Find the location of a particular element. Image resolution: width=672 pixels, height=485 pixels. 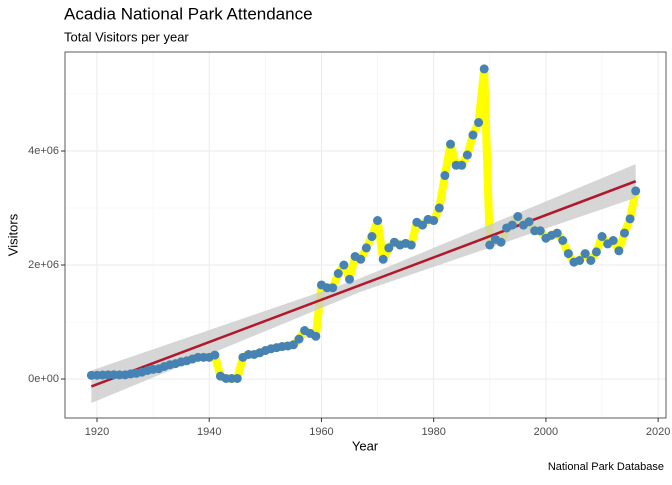

x-axis-title: Year is located at coordinates (365, 445).